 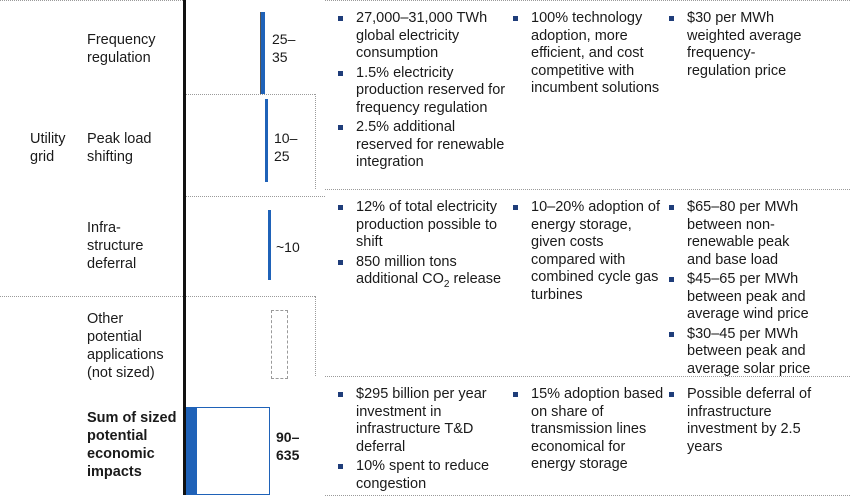 I want to click on separator-peak-infra, so click(x=255, y=196).